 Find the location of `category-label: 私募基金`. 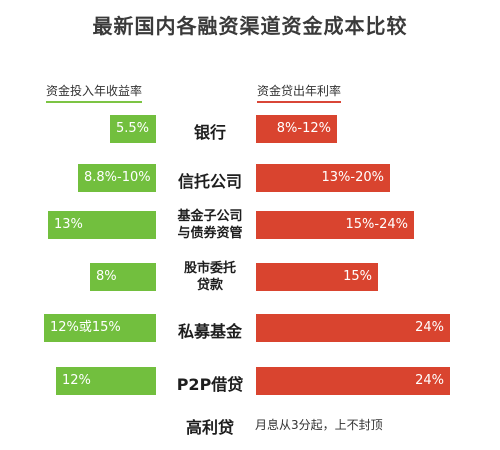

category-label: 私募基金 is located at coordinates (209, 331).